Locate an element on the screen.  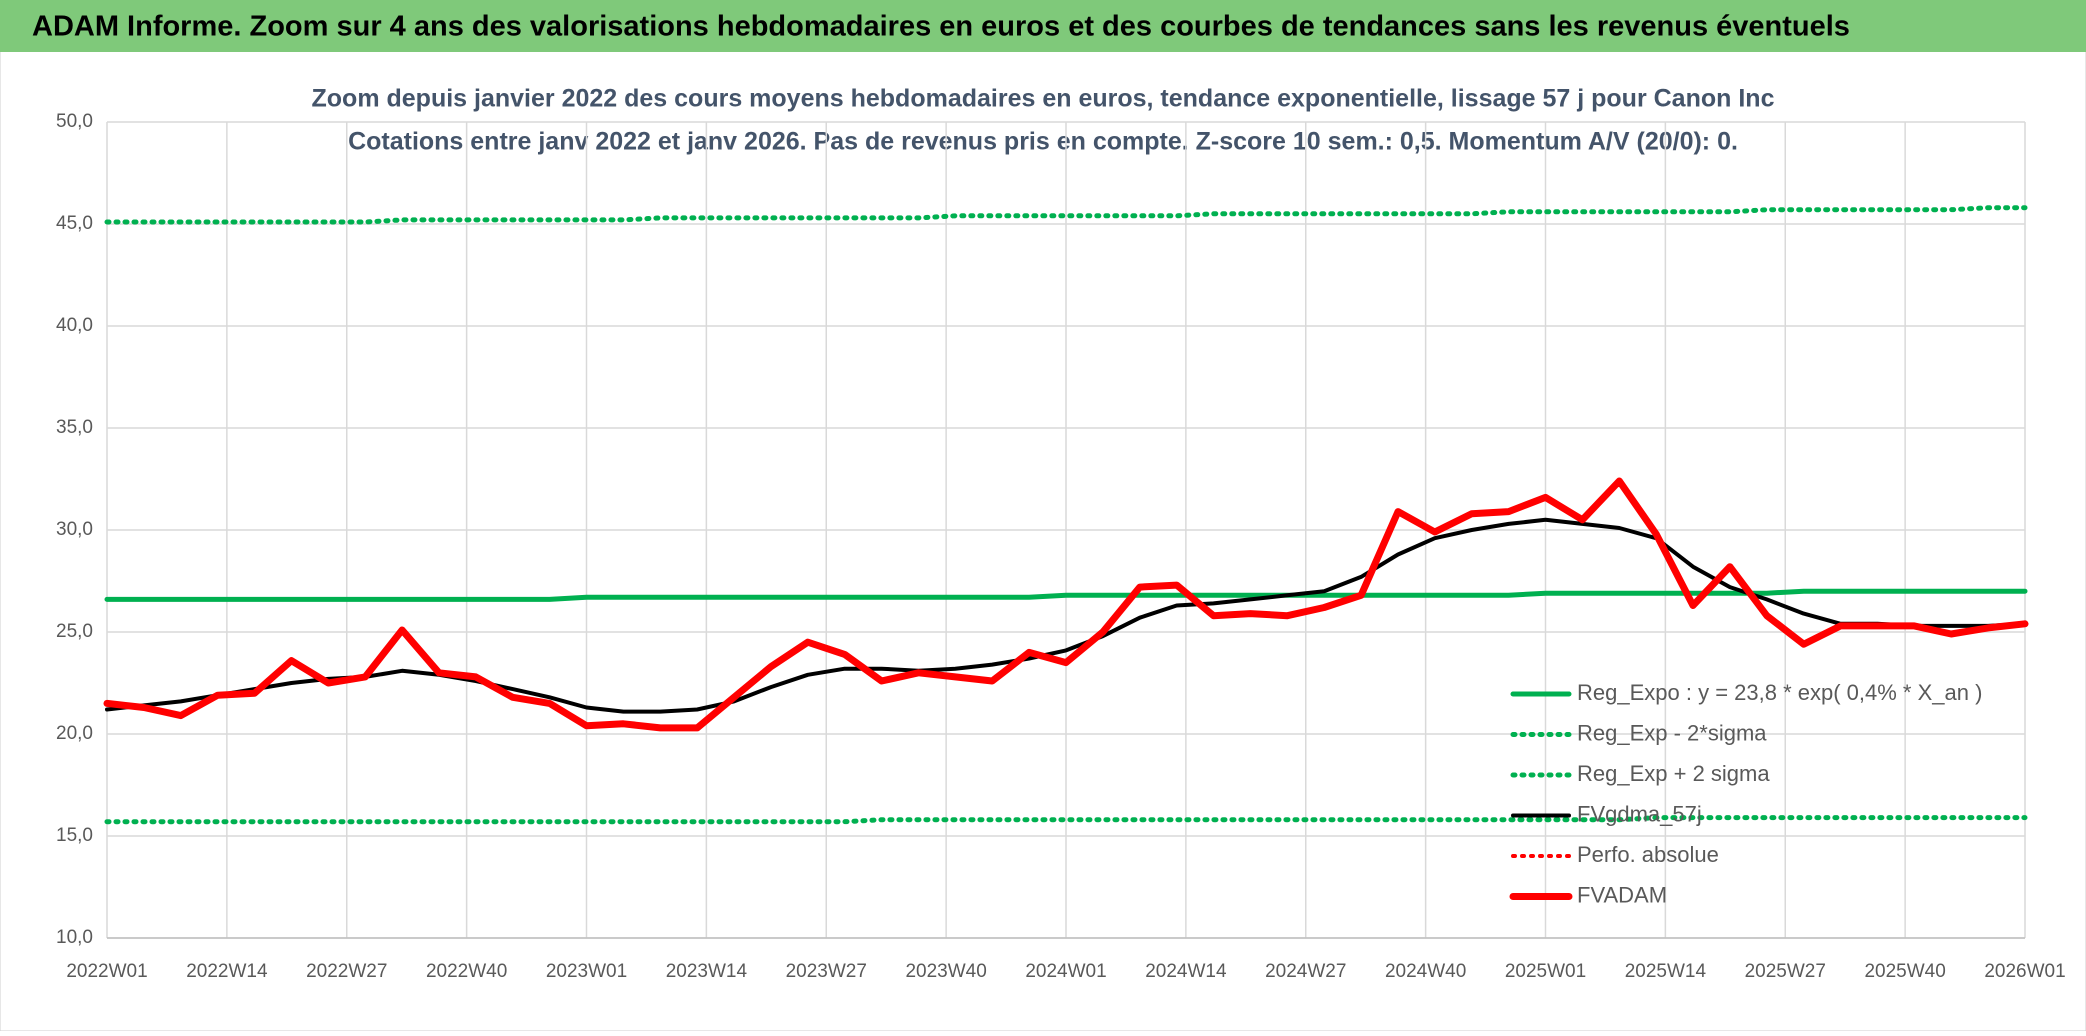
x-tick-label: 2023W40 is located at coordinates (945, 971).